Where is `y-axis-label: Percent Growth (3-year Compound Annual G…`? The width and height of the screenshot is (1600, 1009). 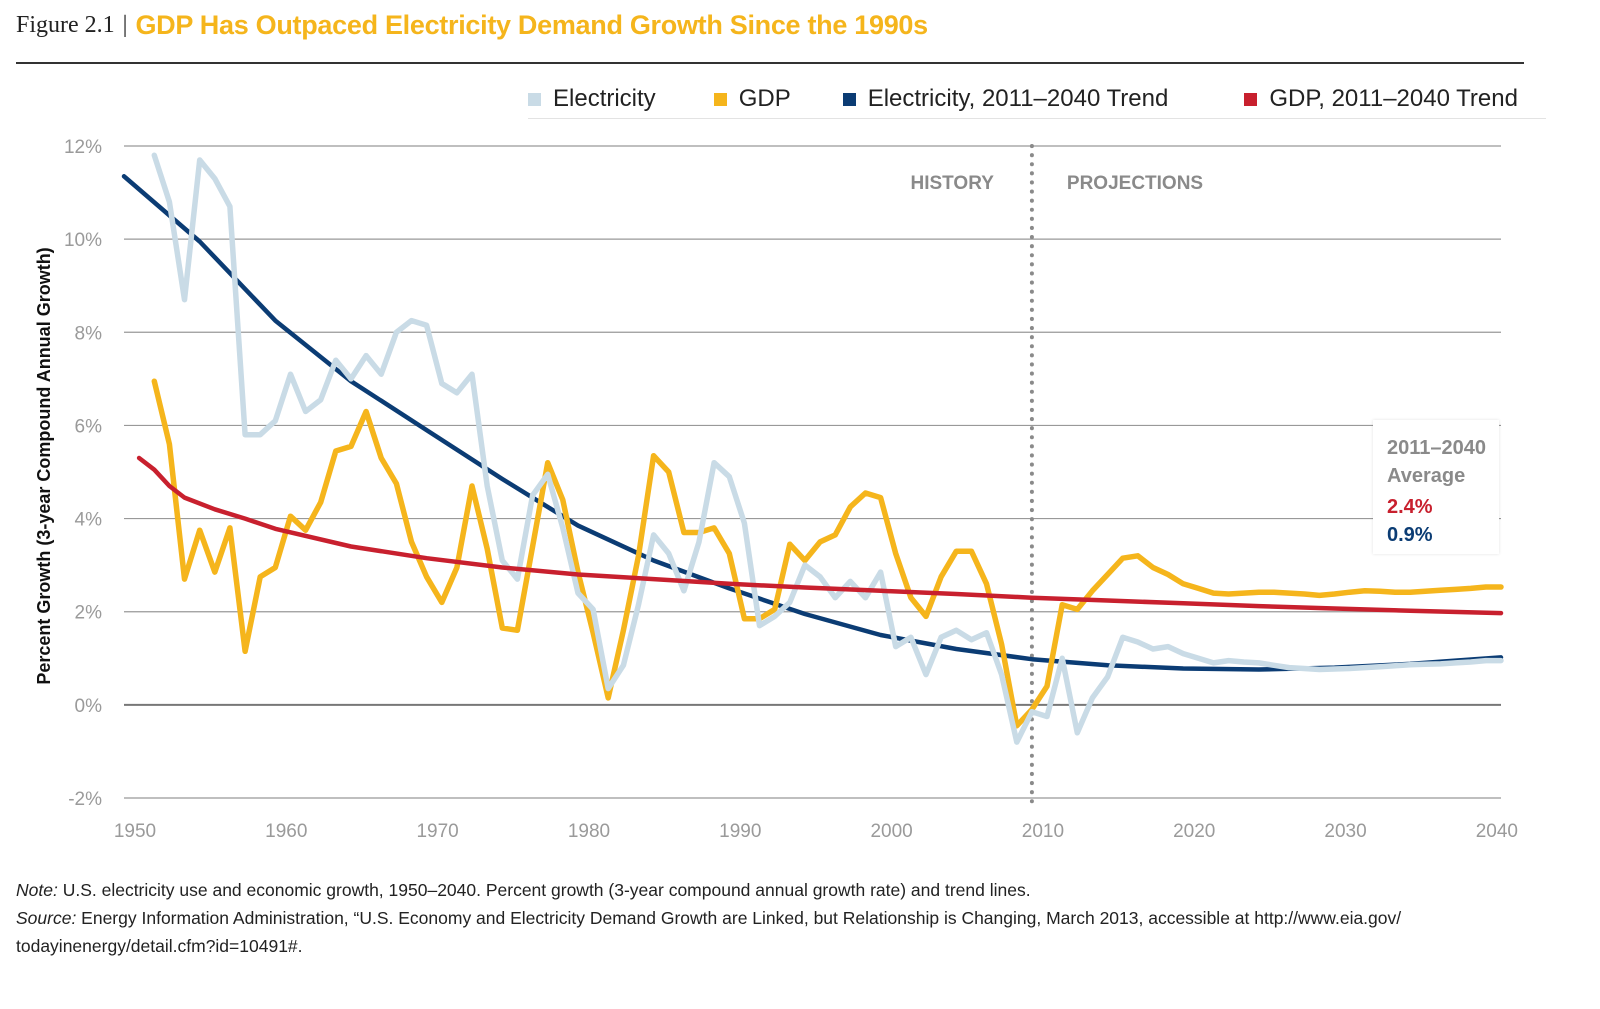 y-axis-label: Percent Growth (3-year Compound Annual G… is located at coordinates (44, 465).